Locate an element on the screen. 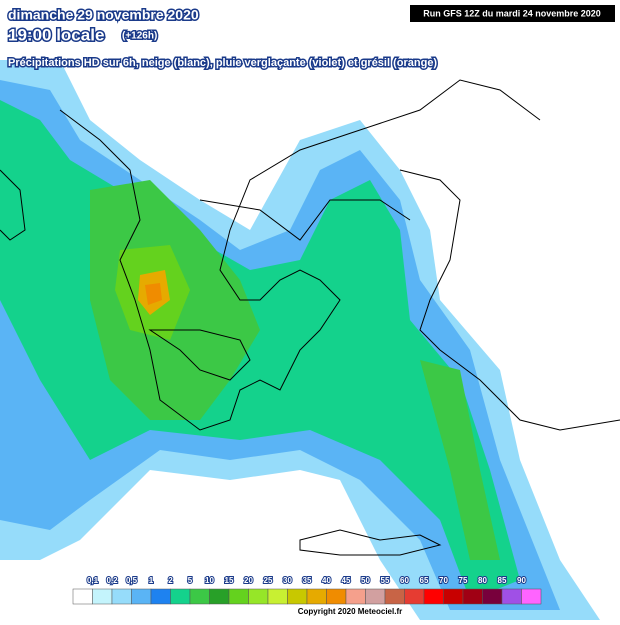 The width and height of the screenshot is (620, 625). lead-time: (+126h) is located at coordinates (139, 36).